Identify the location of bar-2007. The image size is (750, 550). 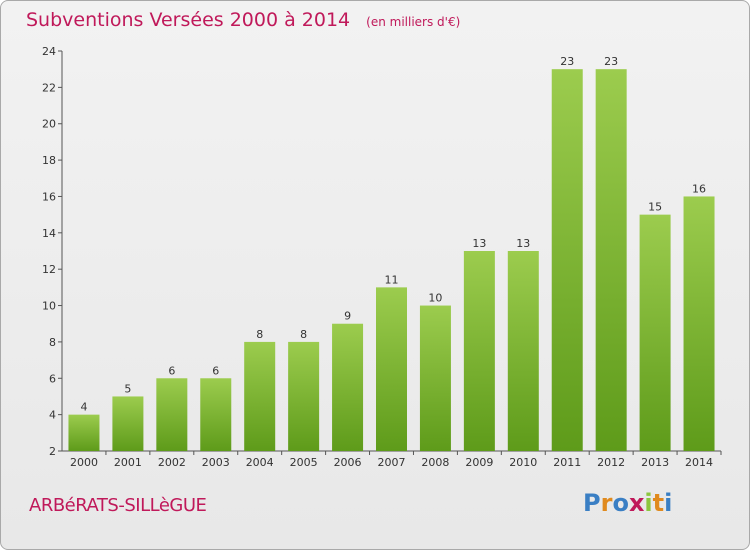
(391, 369).